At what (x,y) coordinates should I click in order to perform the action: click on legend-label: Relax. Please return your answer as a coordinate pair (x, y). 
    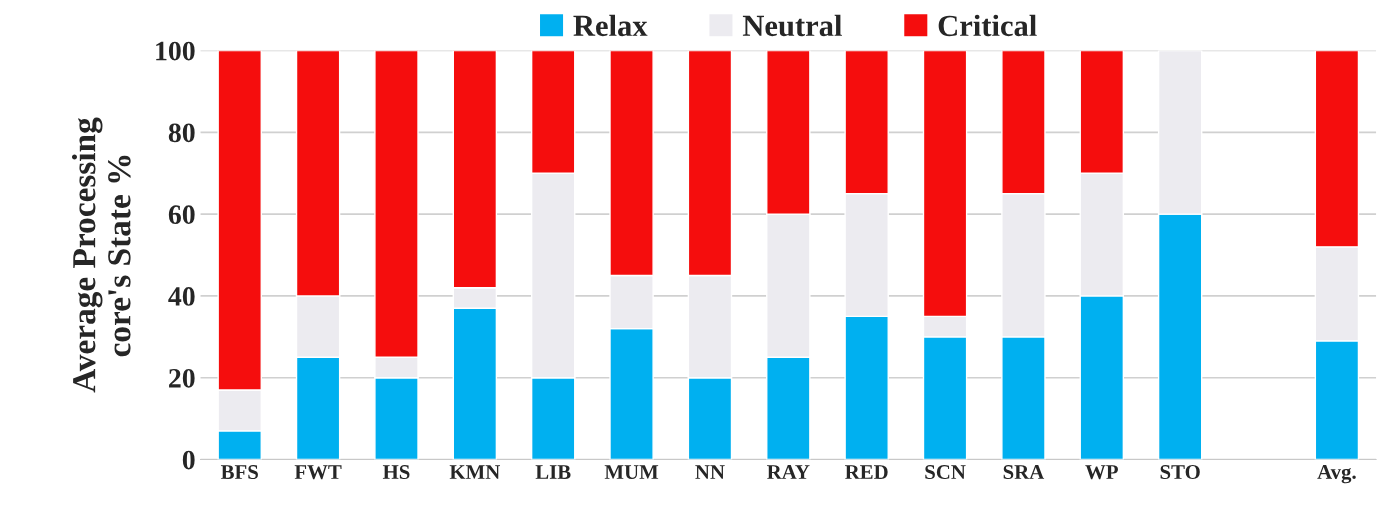
    Looking at the image, I should click on (610, 25).